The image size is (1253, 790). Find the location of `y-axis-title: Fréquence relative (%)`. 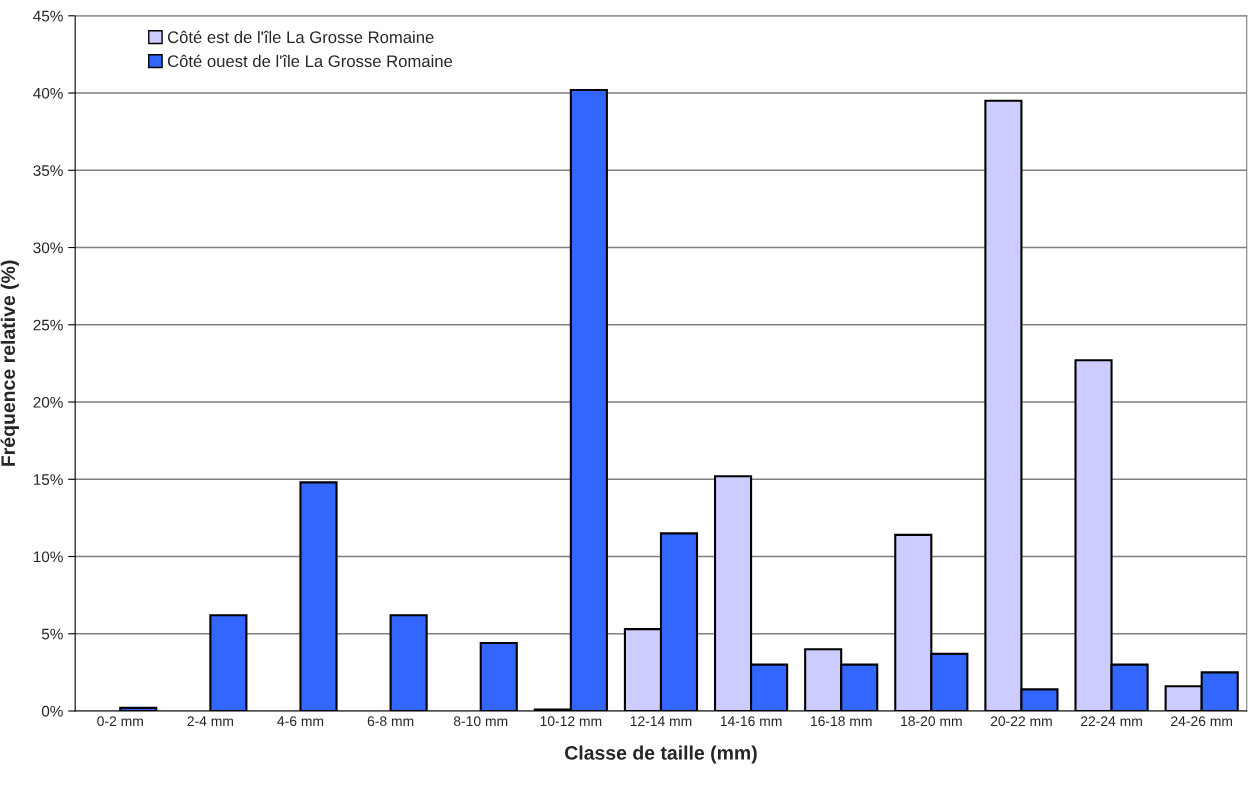

y-axis-title: Fréquence relative (%) is located at coordinates (9, 363).